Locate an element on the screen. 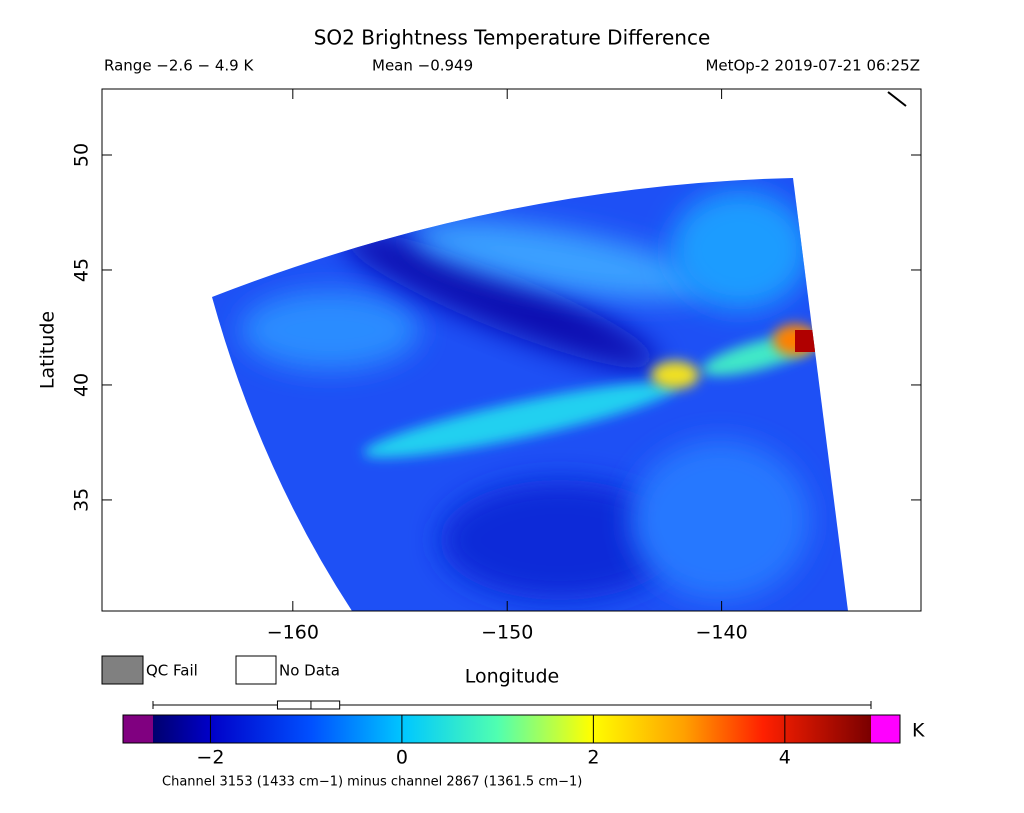 Image resolution: width=1024 pixels, height=813 pixels. colorbar-tick-label: 4 is located at coordinates (785, 758).